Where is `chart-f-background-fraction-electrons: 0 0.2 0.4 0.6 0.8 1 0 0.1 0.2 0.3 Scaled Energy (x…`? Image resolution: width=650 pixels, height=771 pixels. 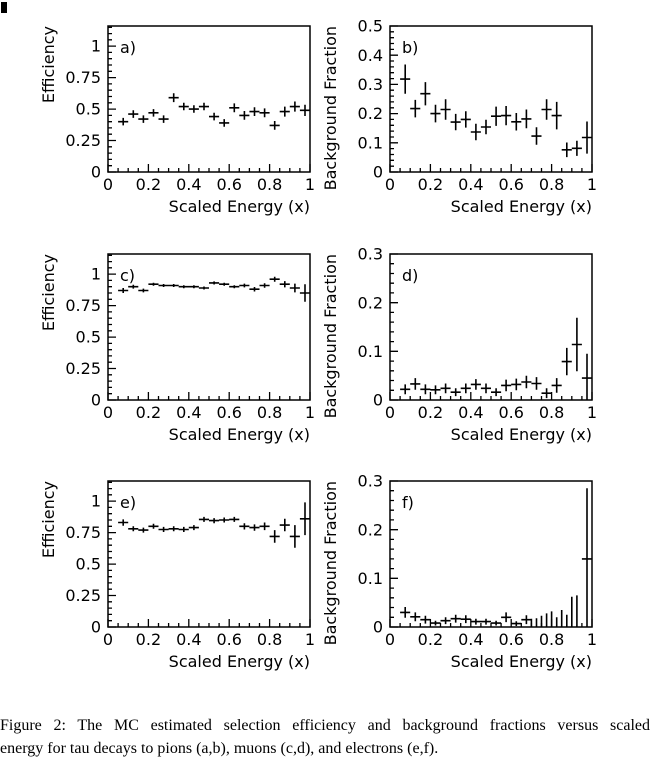 chart-f-background-fraction-electrons: 0 0.2 0.4 0.6 0.8 1 0 0.1 0.2 0.3 Scaled Energy (x… is located at coordinates (459, 571).